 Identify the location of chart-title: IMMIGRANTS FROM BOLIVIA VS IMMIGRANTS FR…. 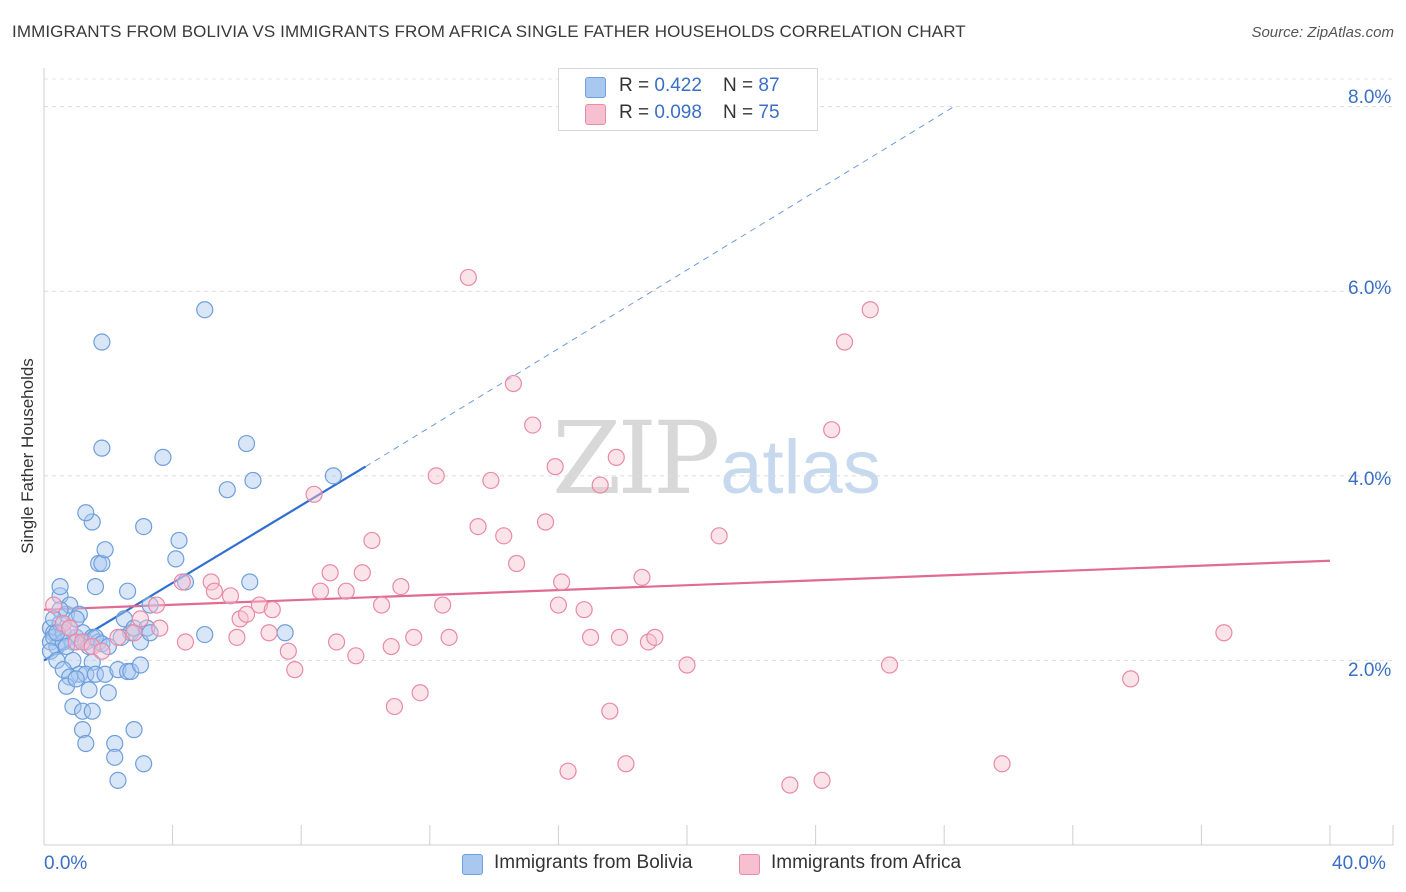
(489, 31).